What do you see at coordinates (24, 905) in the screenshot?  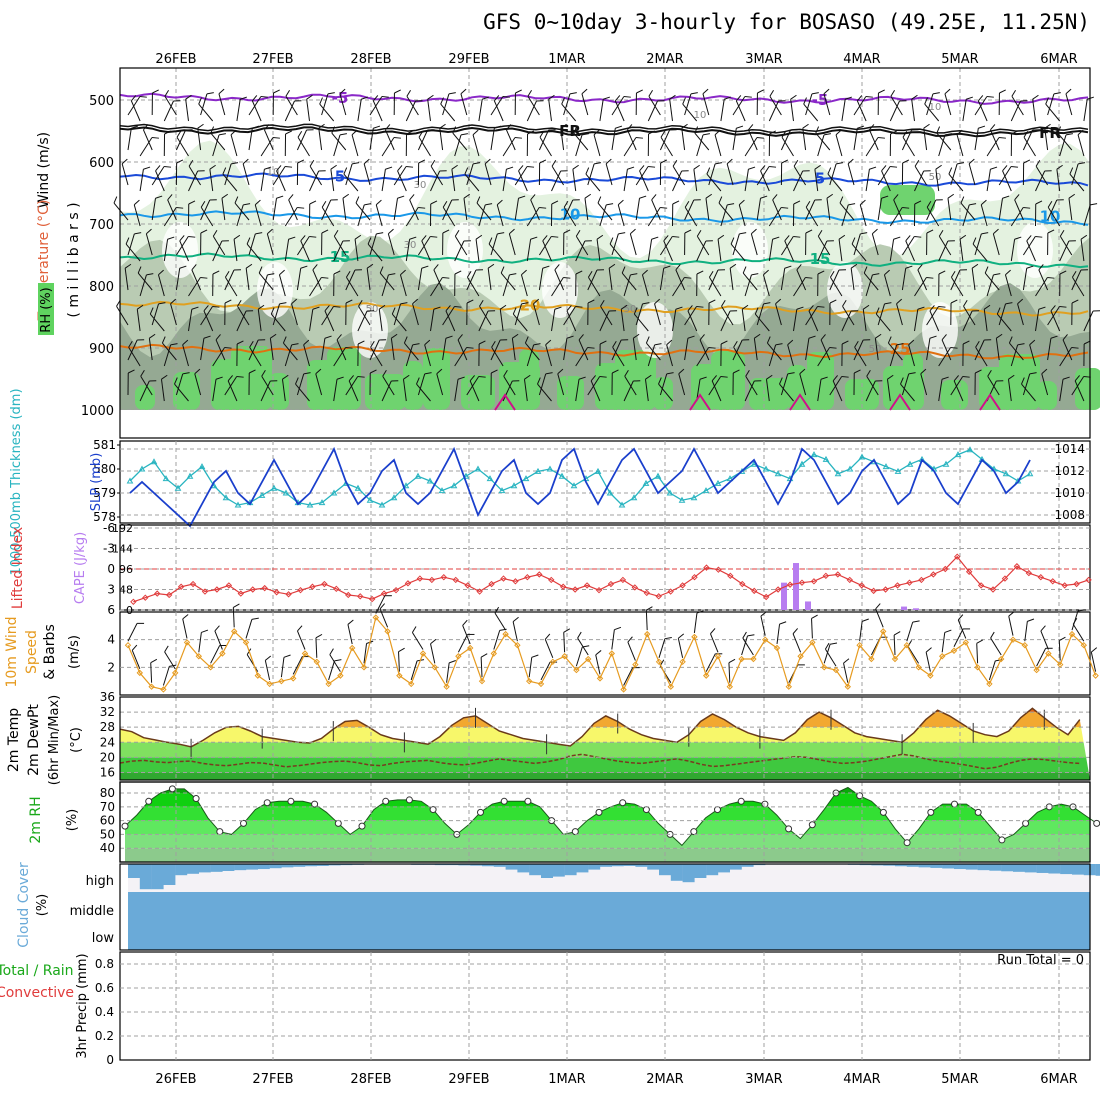 I see `cloud-axis-label: Cloud Cover` at bounding box center [24, 905].